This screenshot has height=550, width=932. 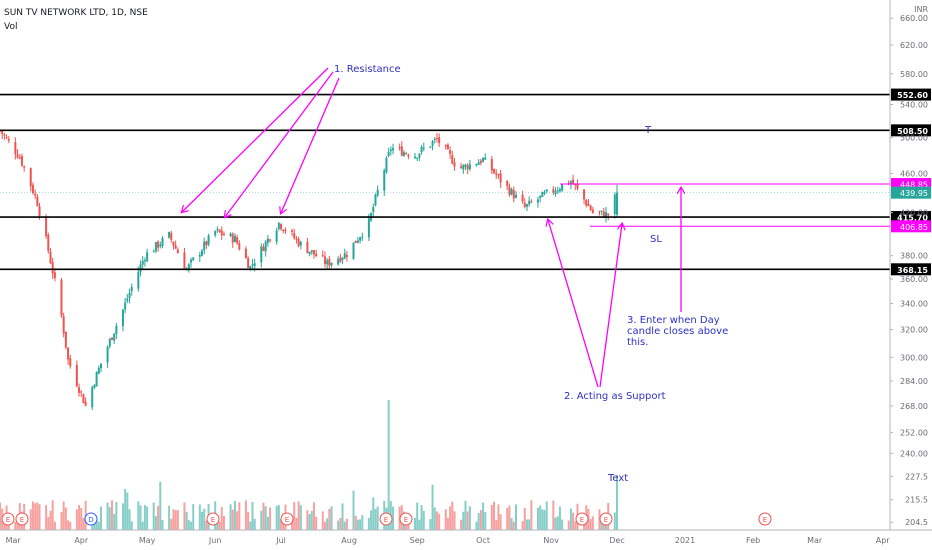 I want to click on level-price-tag, so click(x=911, y=269).